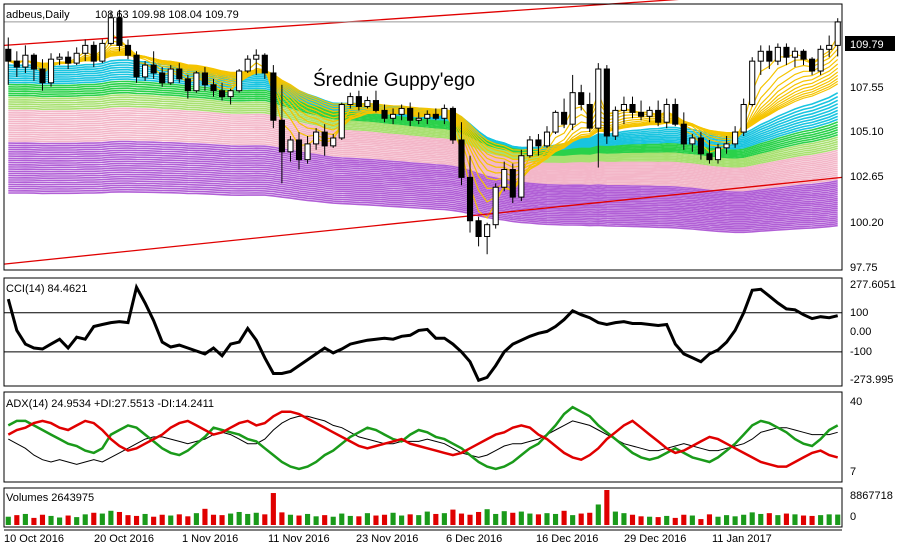 The image size is (900, 554). What do you see at coordinates (864, 268) in the screenshot?
I see `price-tick-5: 97.75` at bounding box center [864, 268].